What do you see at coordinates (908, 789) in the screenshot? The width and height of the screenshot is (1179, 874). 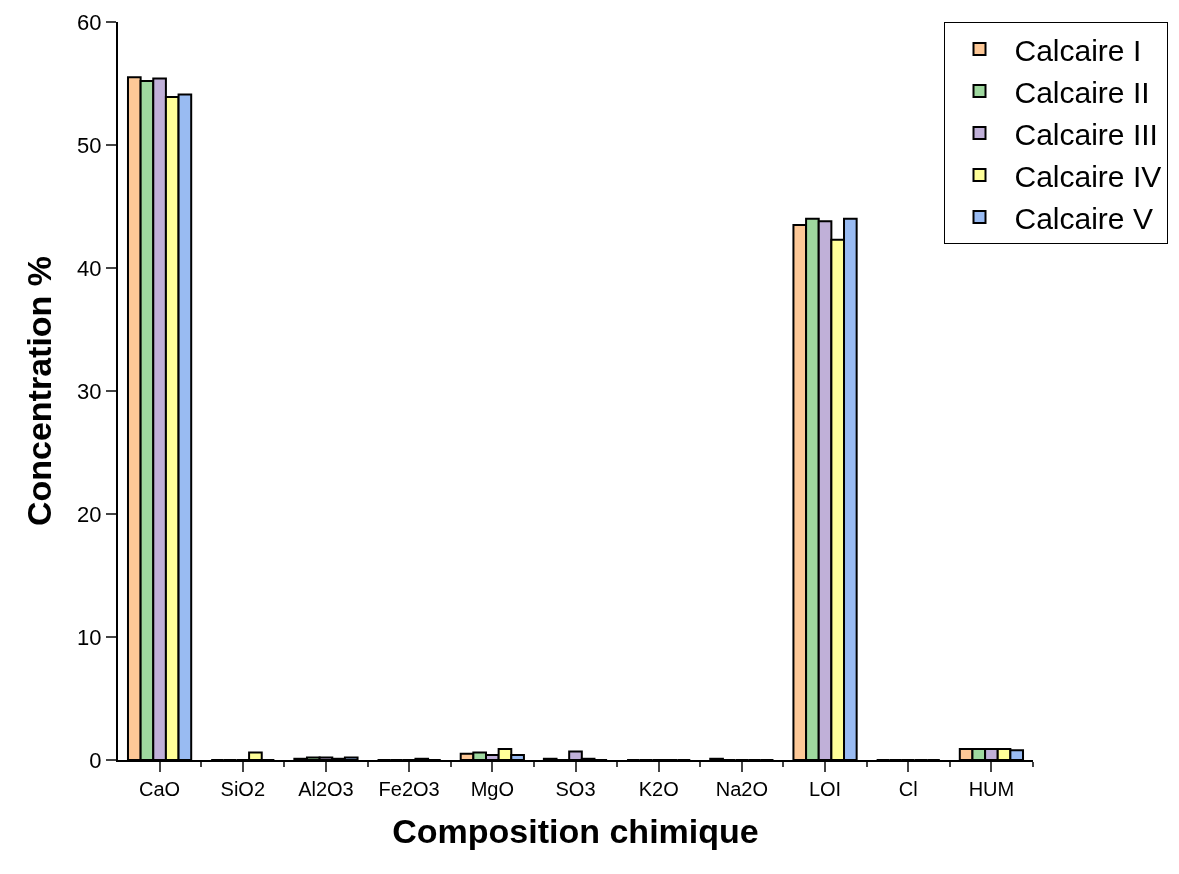 I see `x-tick-label: Cl` at bounding box center [908, 789].